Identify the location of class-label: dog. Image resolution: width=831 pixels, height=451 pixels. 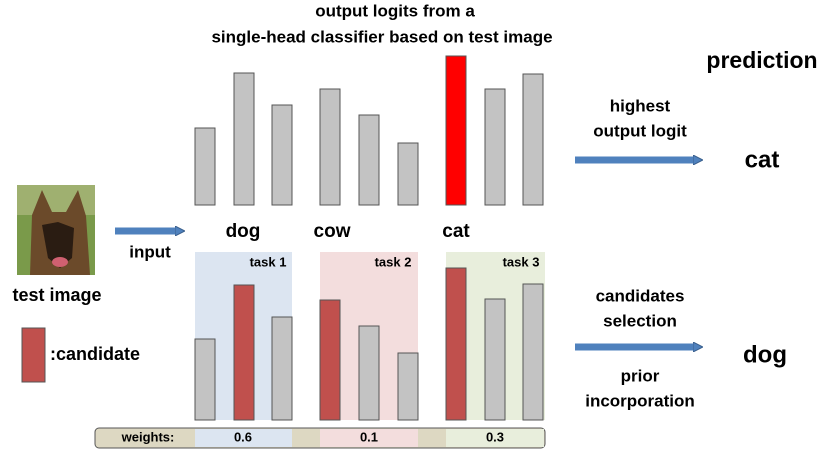
(243, 231).